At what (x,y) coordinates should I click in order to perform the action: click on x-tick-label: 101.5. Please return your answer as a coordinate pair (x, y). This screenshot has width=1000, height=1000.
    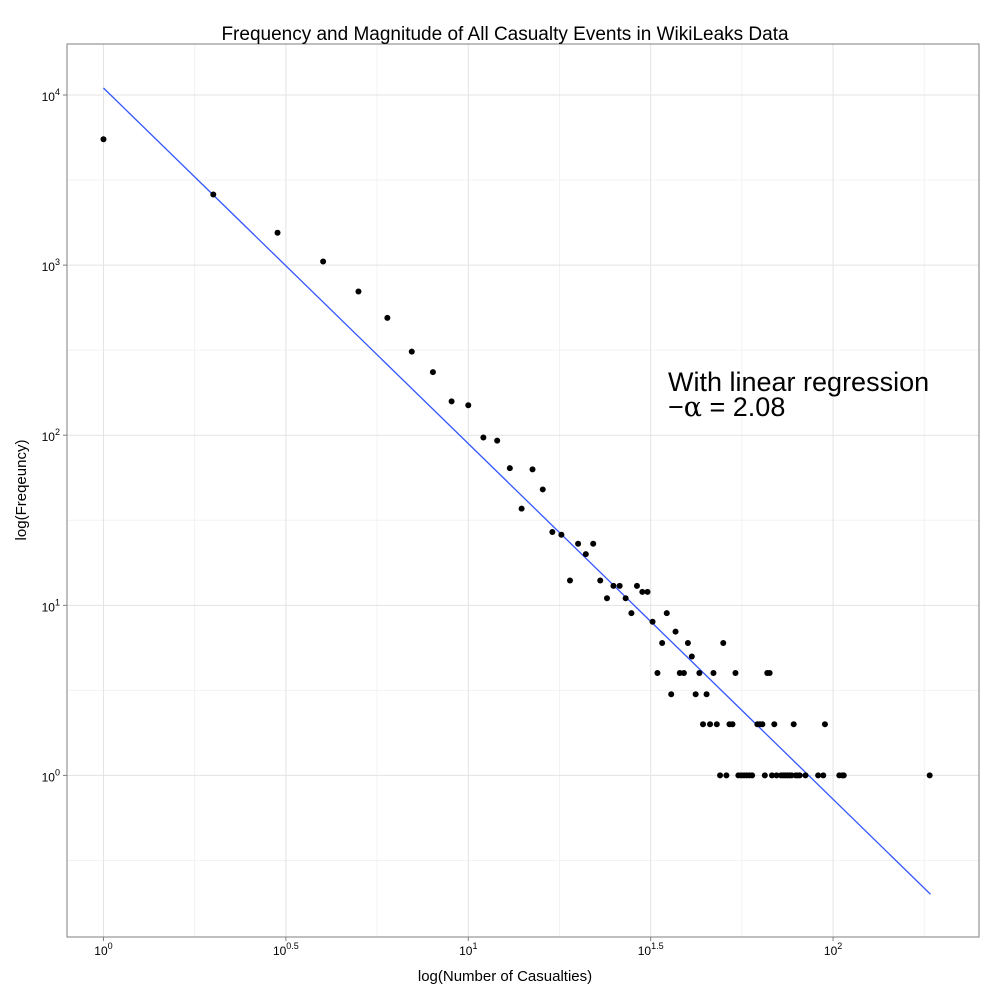
    Looking at the image, I should click on (651, 949).